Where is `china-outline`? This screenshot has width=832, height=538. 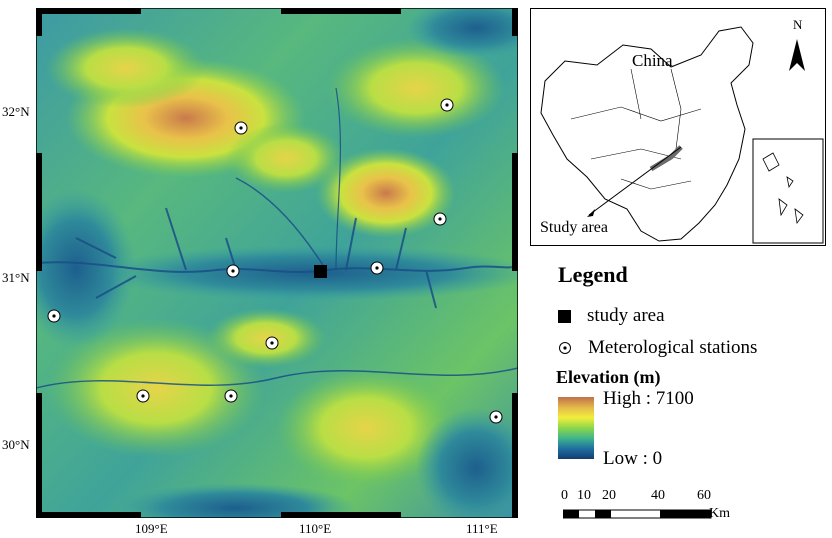 china-outline is located at coordinates (682, 135).